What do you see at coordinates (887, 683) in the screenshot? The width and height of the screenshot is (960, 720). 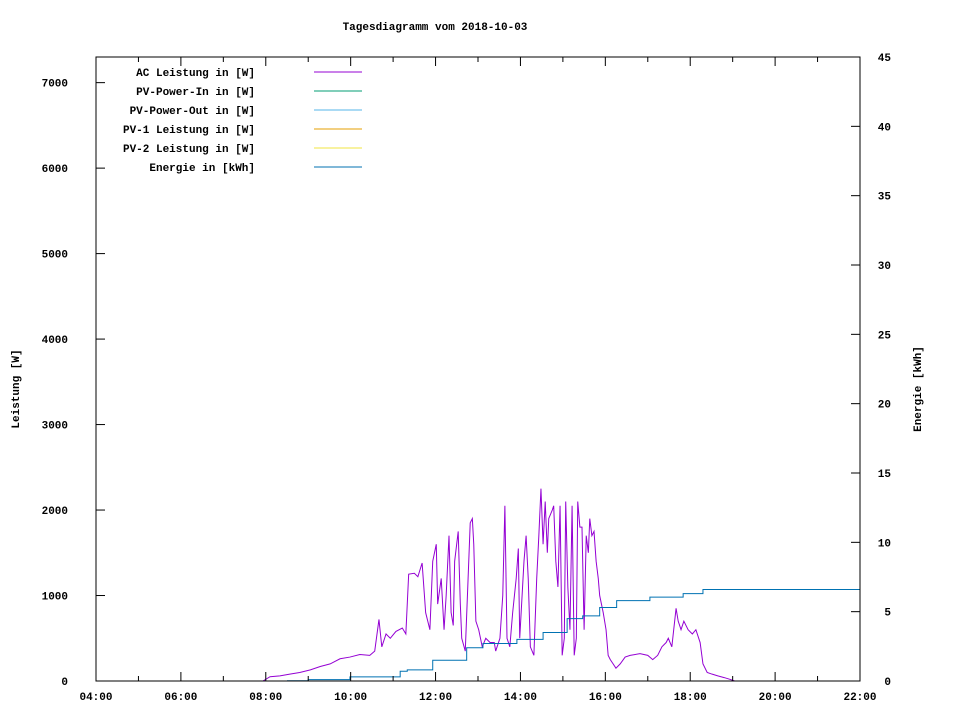 I see `y2-tick-label: 0` at bounding box center [887, 683].